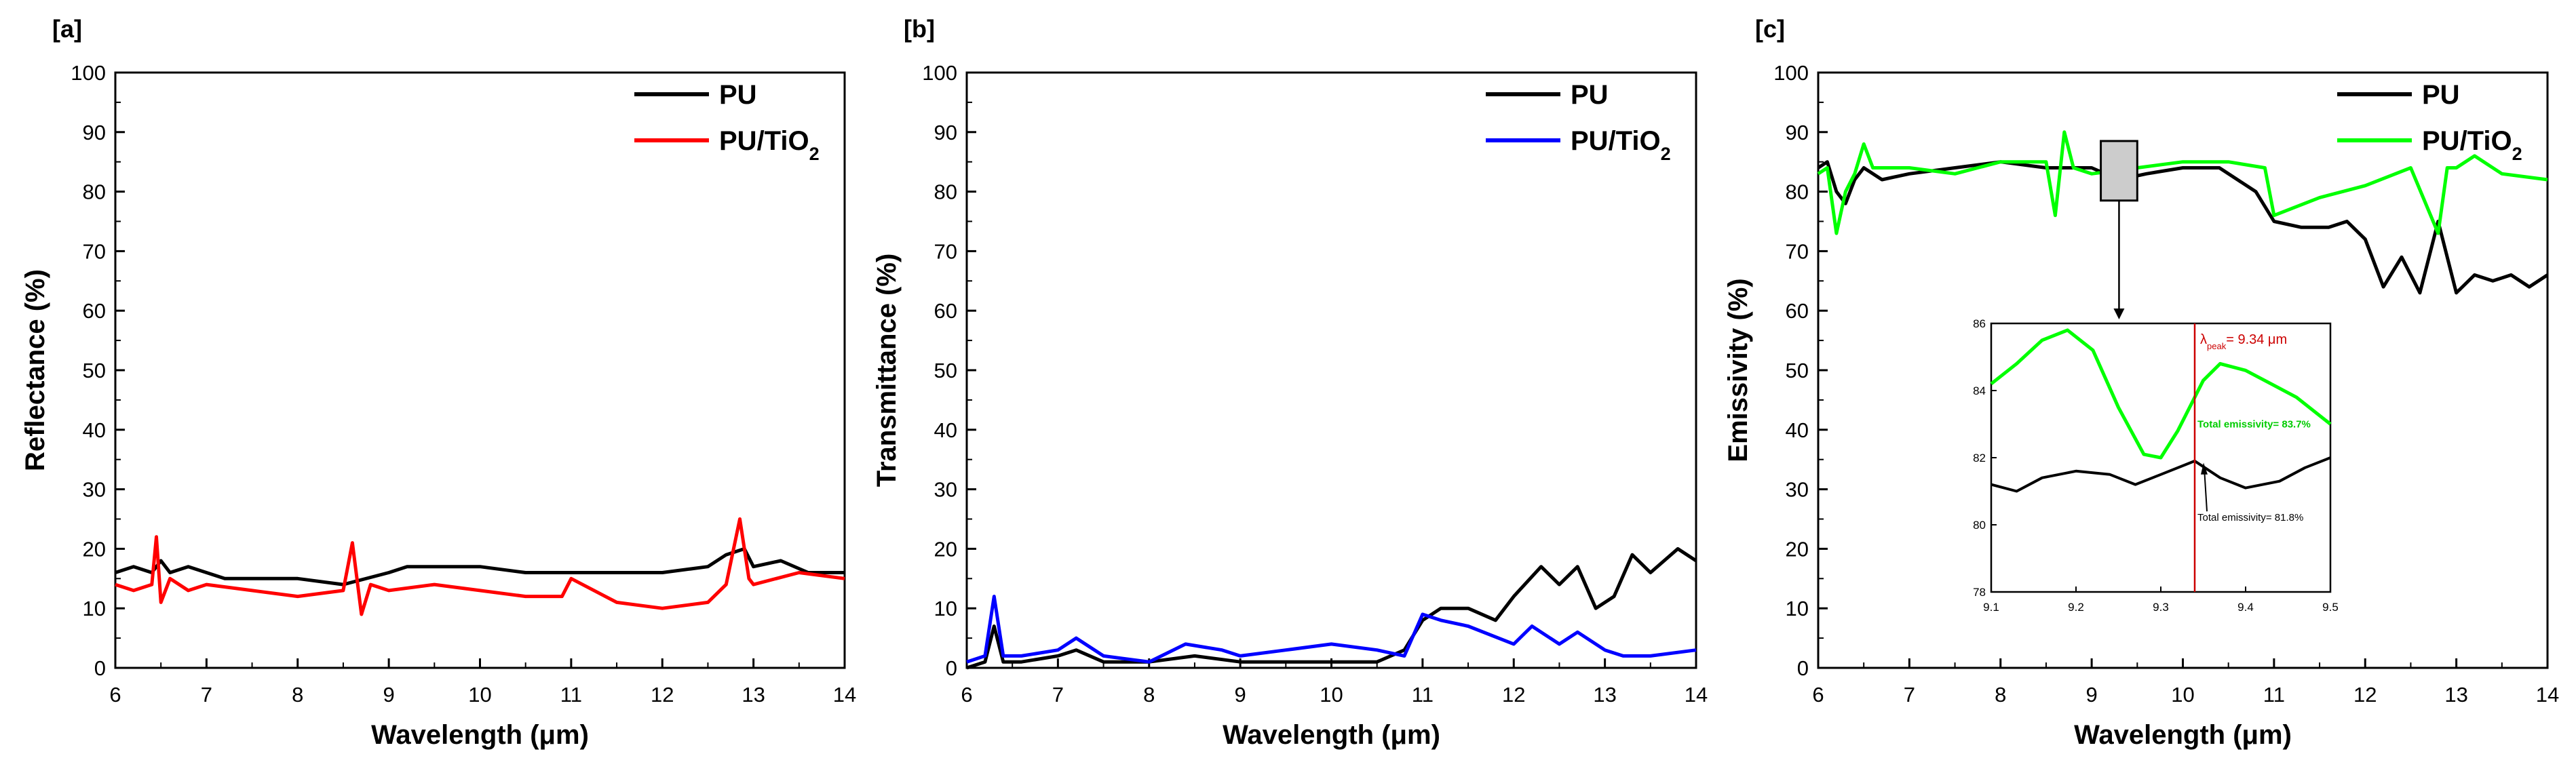 The width and height of the screenshot is (2576, 775). What do you see at coordinates (2204, 469) in the screenshot?
I see `pu-annotation-arrowhead` at bounding box center [2204, 469].